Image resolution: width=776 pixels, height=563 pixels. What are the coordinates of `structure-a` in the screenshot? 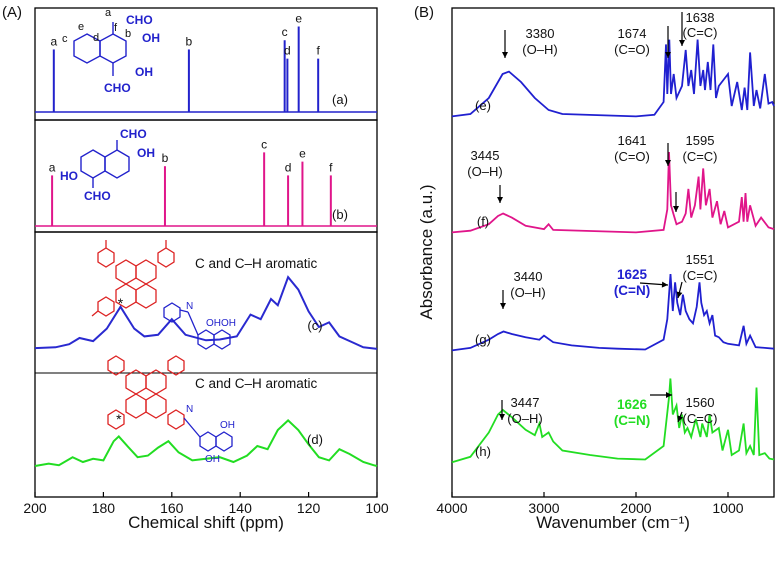 It's located at (100, 49).